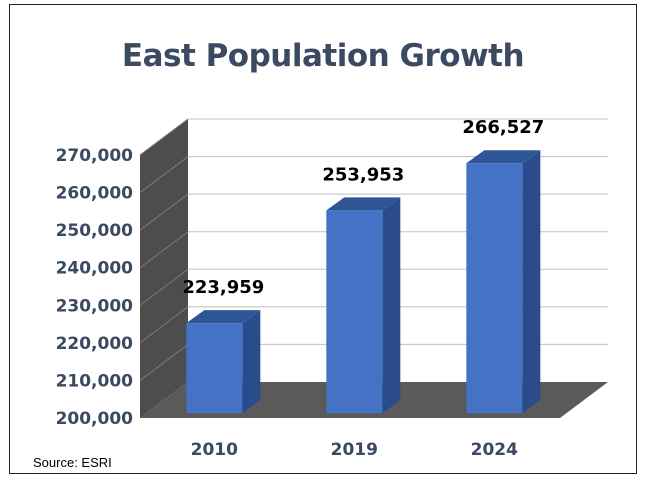  Describe the element at coordinates (95, 381) in the screenshot. I see `y-tick-label: 210,000` at that location.